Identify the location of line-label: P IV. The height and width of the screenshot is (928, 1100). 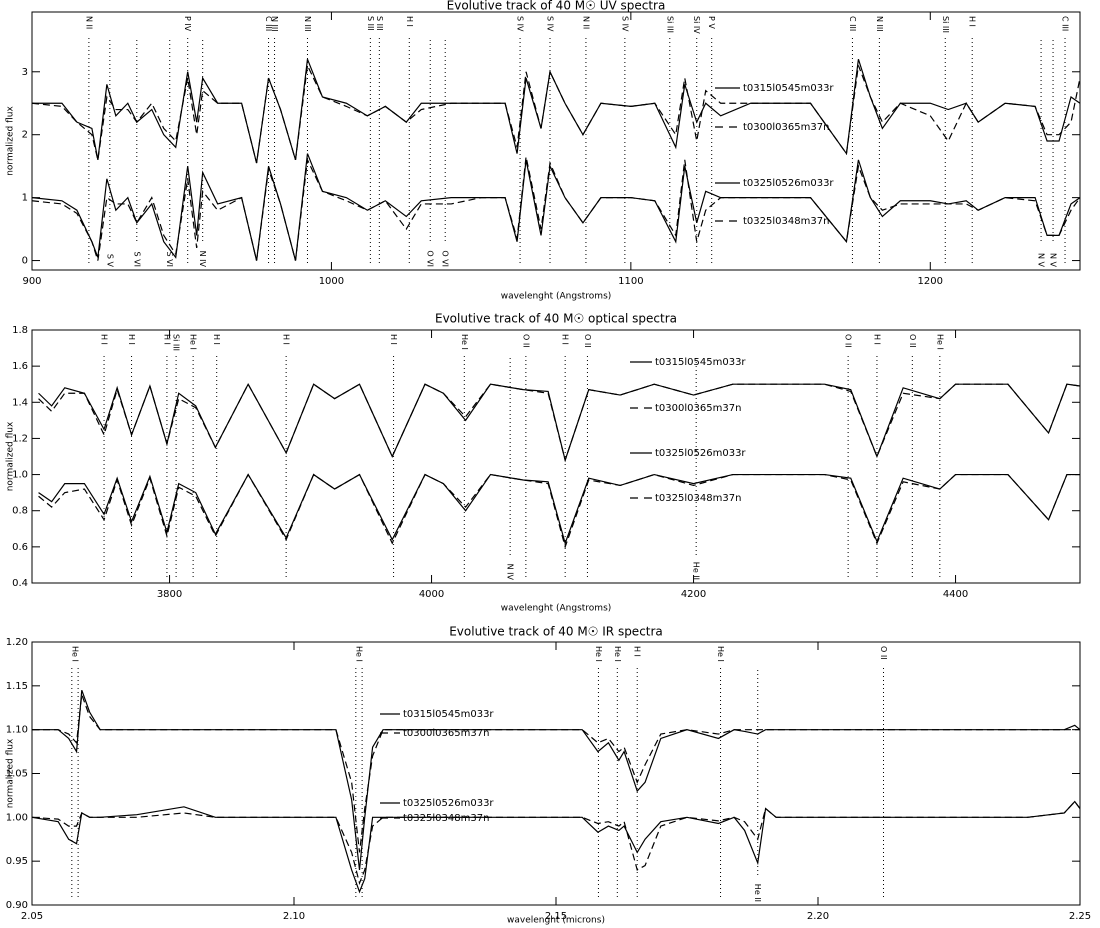
(187, 24).